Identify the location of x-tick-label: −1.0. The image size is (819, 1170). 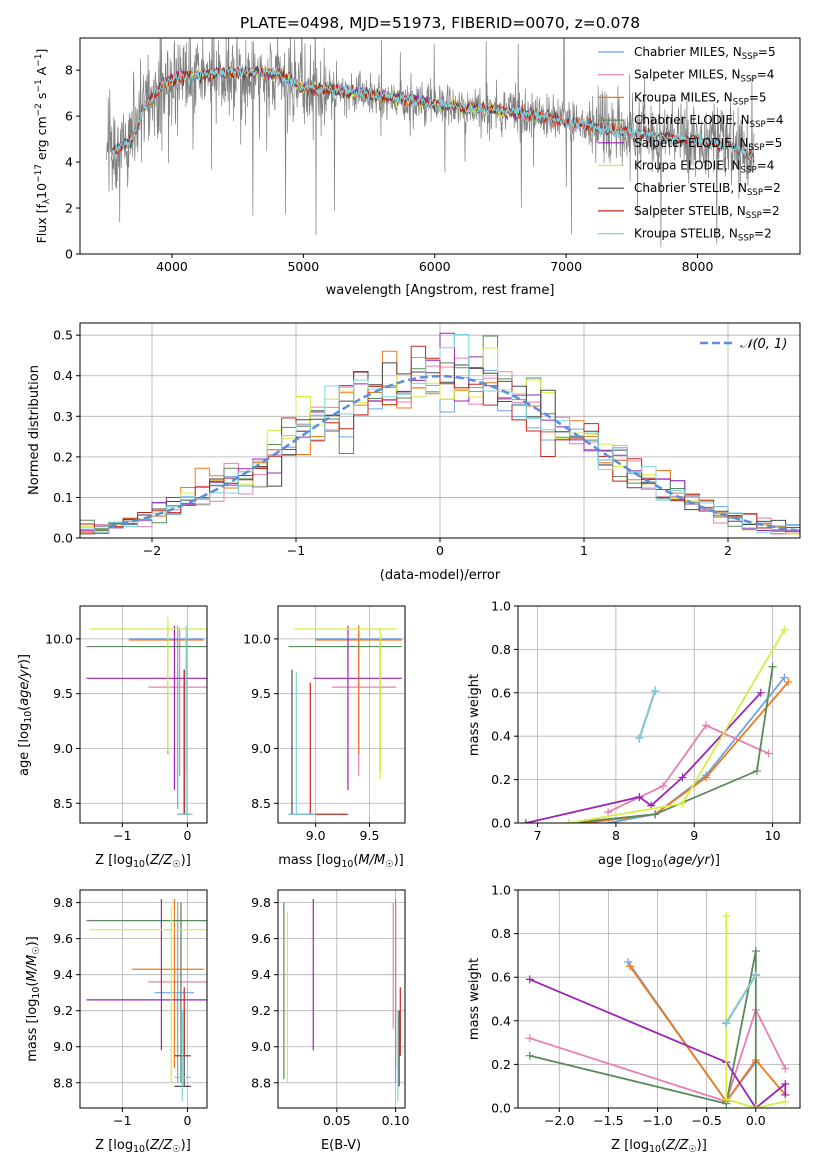
(657, 1120).